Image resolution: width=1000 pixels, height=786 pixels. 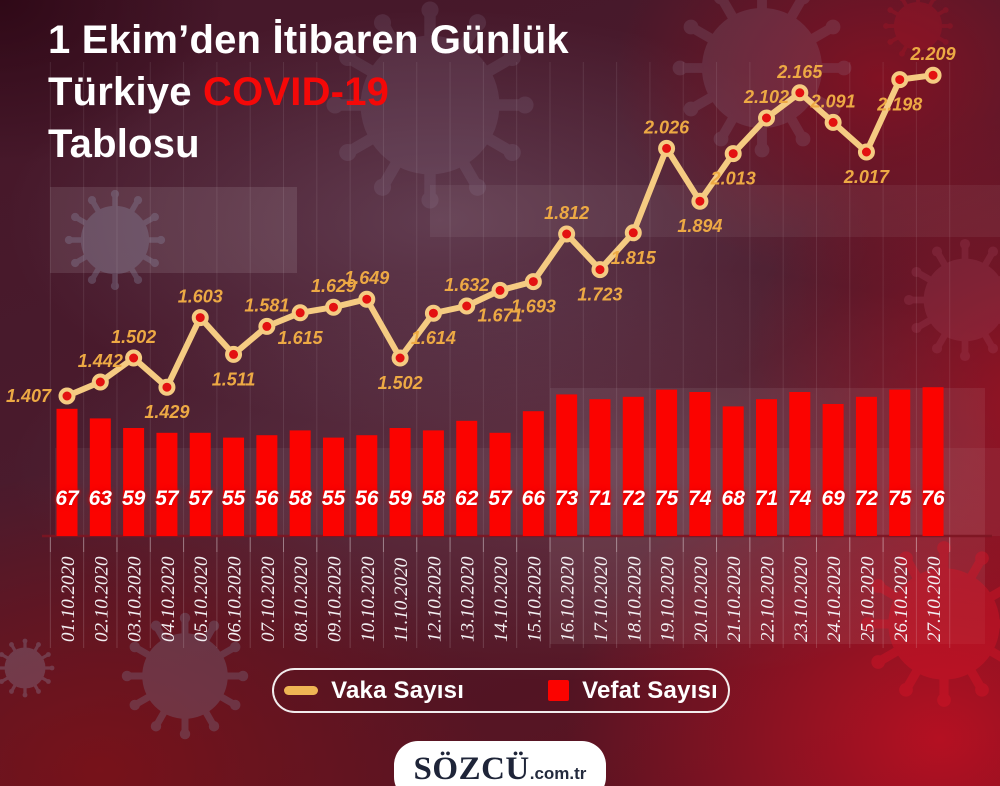 I want to click on covid19-highlight: COVID-19, so click(x=296, y=92).